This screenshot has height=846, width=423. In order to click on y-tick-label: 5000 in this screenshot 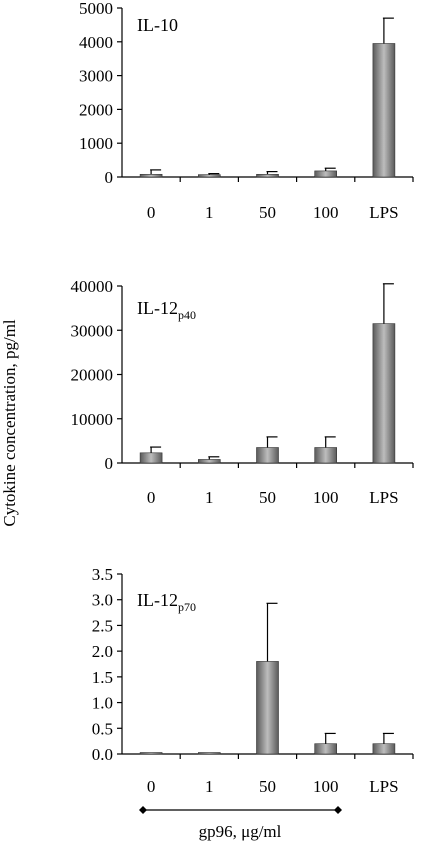, I will do `click(96, 9)`.